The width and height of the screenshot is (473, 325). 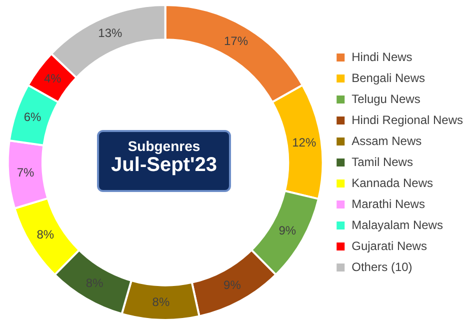 I want to click on text: Subgenres, so click(x=164, y=146).